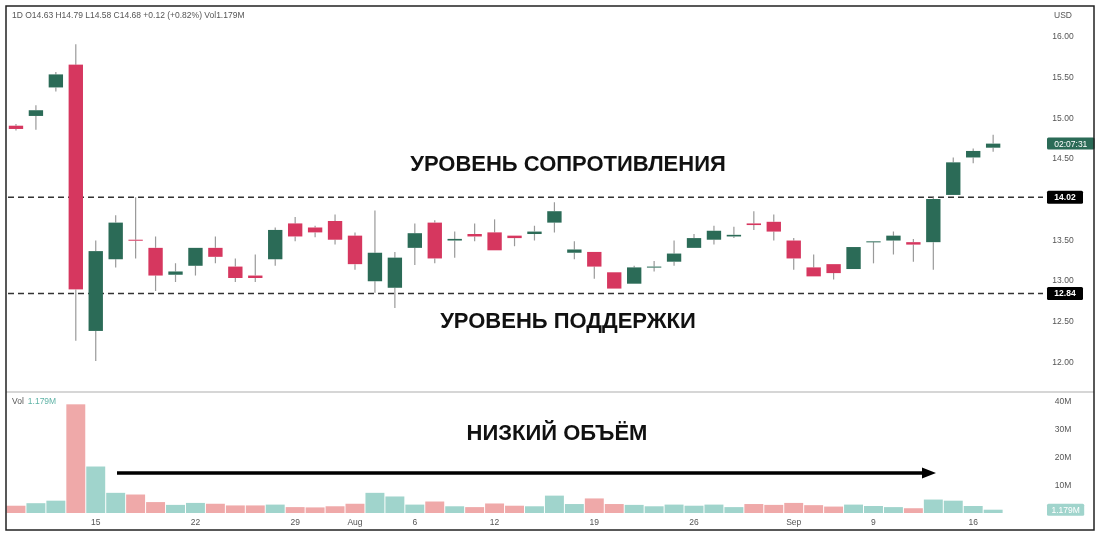 This screenshot has height=540, width=1102. What do you see at coordinates (195, 521) in the screenshot?
I see `x-tick-label: 22` at bounding box center [195, 521].